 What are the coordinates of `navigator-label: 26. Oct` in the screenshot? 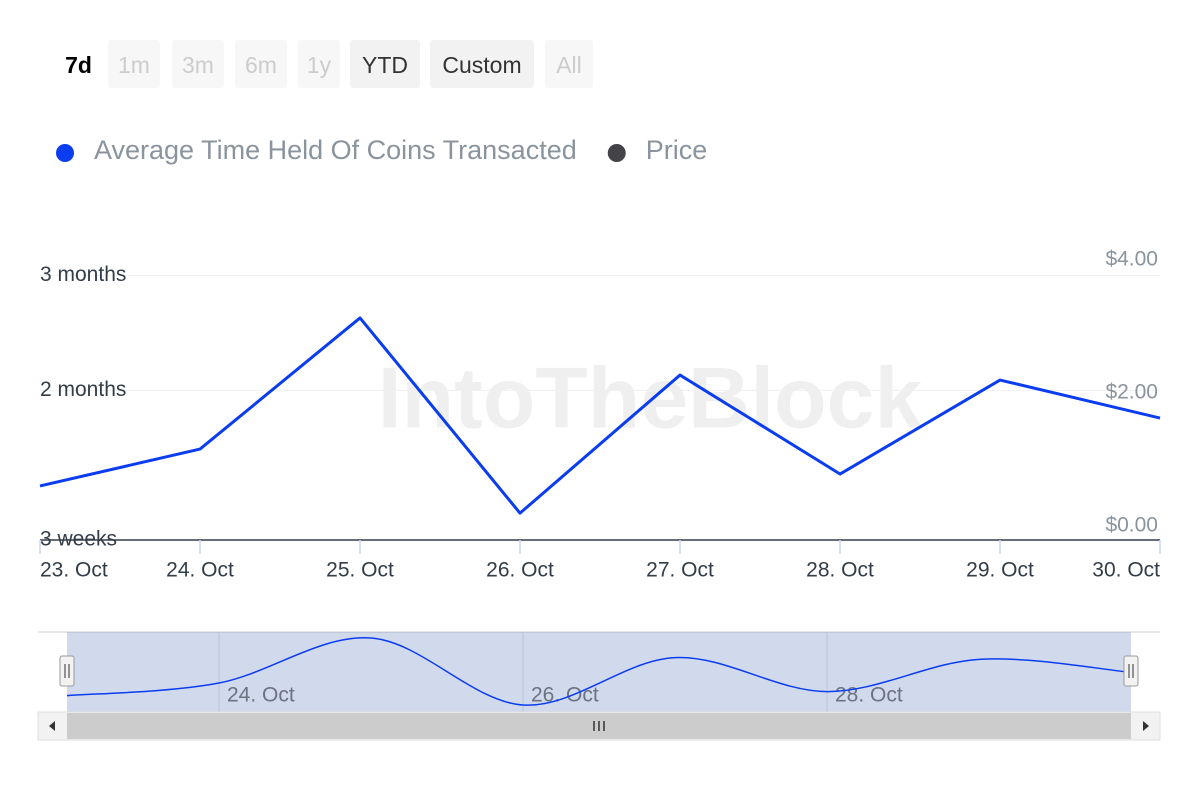 It's located at (565, 695).